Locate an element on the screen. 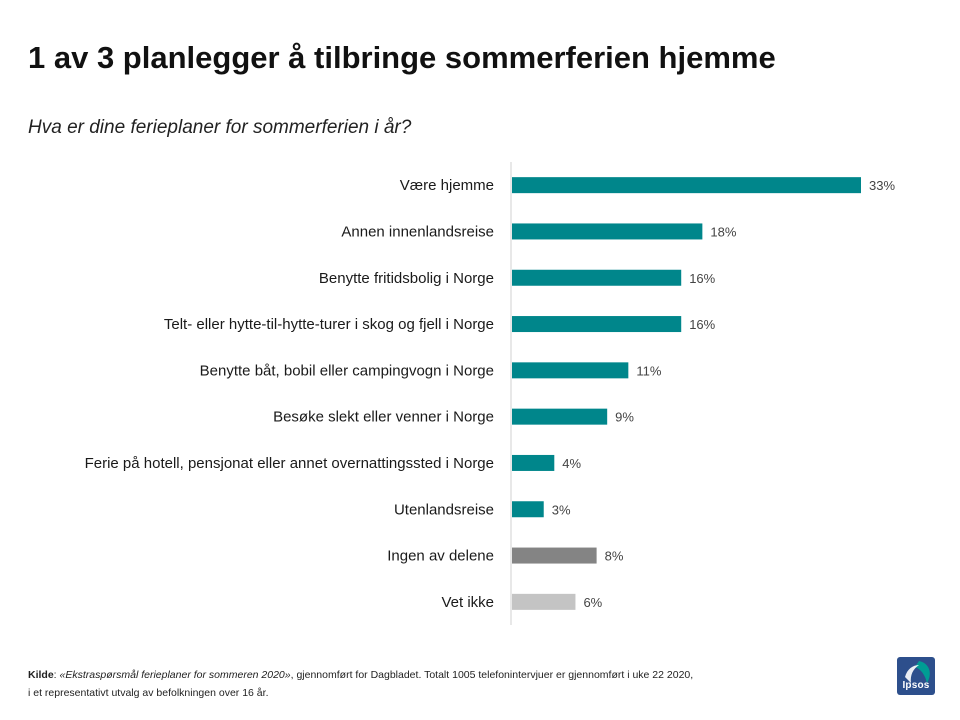  logo-text: Ipsos is located at coordinates (916, 685).